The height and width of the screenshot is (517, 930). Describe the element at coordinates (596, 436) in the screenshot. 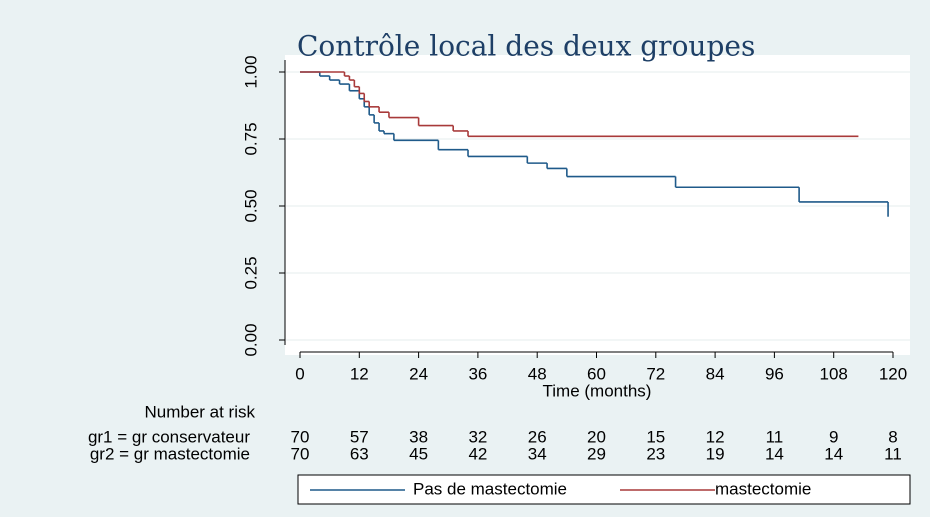

I see `risk-value: 20` at that location.